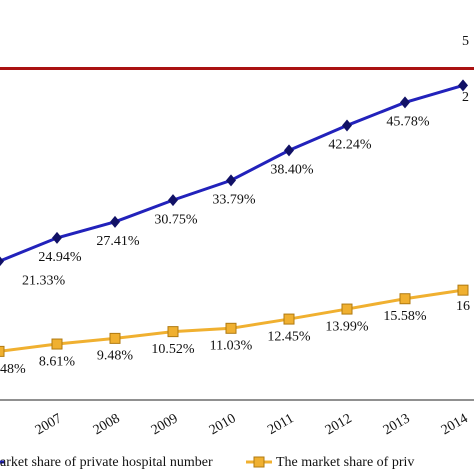 The height and width of the screenshot is (474, 474). What do you see at coordinates (223, 424) in the screenshot?
I see `x-tick-label: 2010` at bounding box center [223, 424].